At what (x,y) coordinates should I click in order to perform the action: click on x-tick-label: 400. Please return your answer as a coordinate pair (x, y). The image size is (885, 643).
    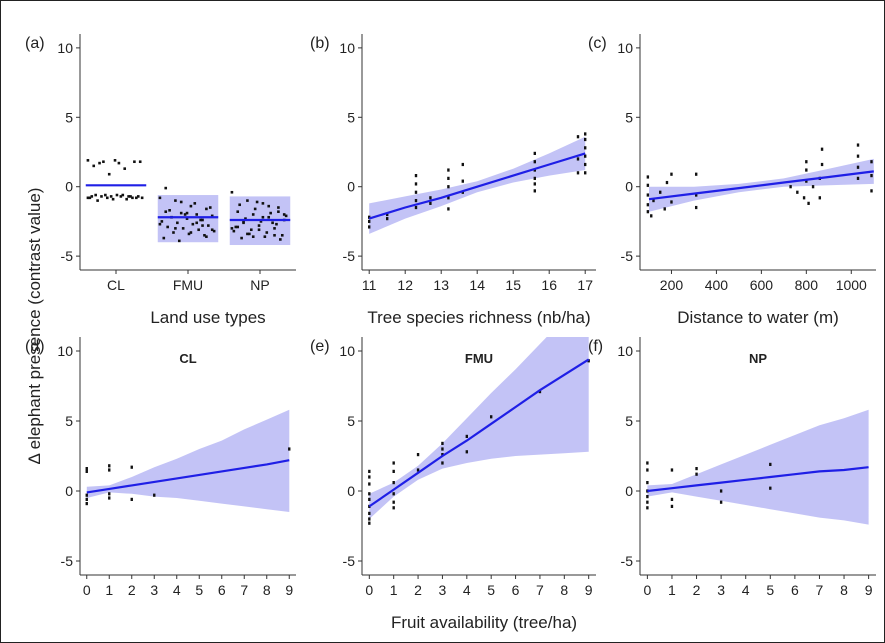
    Looking at the image, I should click on (717, 285).